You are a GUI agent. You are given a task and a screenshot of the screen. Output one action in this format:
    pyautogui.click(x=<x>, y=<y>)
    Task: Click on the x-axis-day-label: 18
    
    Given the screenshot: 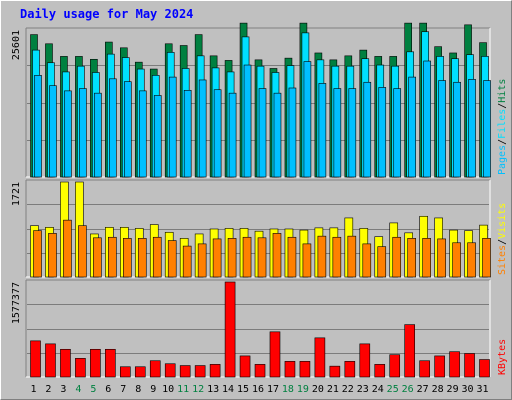 What is the action you would take?
    pyautogui.click(x=288, y=389)
    